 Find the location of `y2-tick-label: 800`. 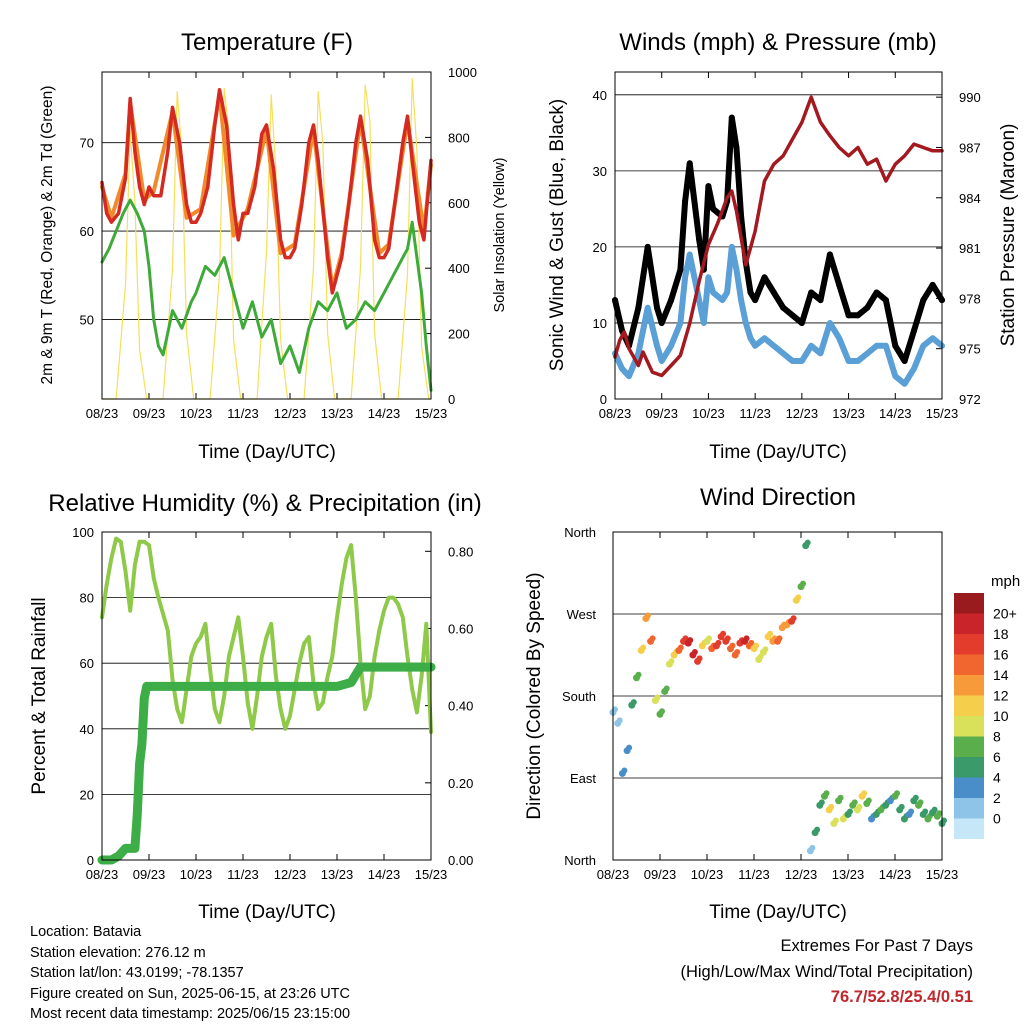

y2-tick-label: 800 is located at coordinates (459, 137).